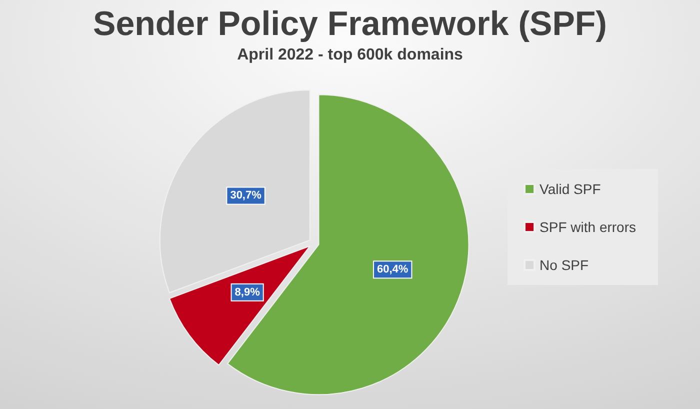  What do you see at coordinates (588, 227) in the screenshot?
I see `legend-label: SPF with errors` at bounding box center [588, 227].